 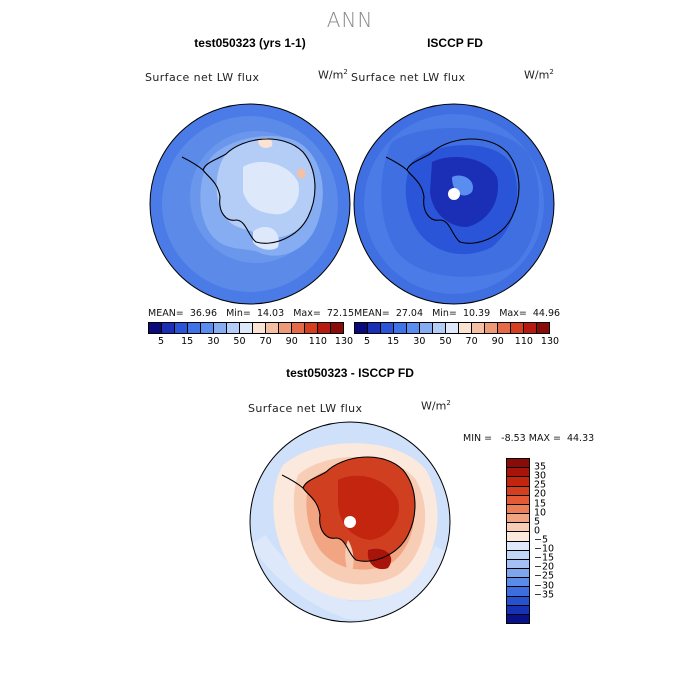 I want to click on season-title: ANN, so click(x=350, y=20).